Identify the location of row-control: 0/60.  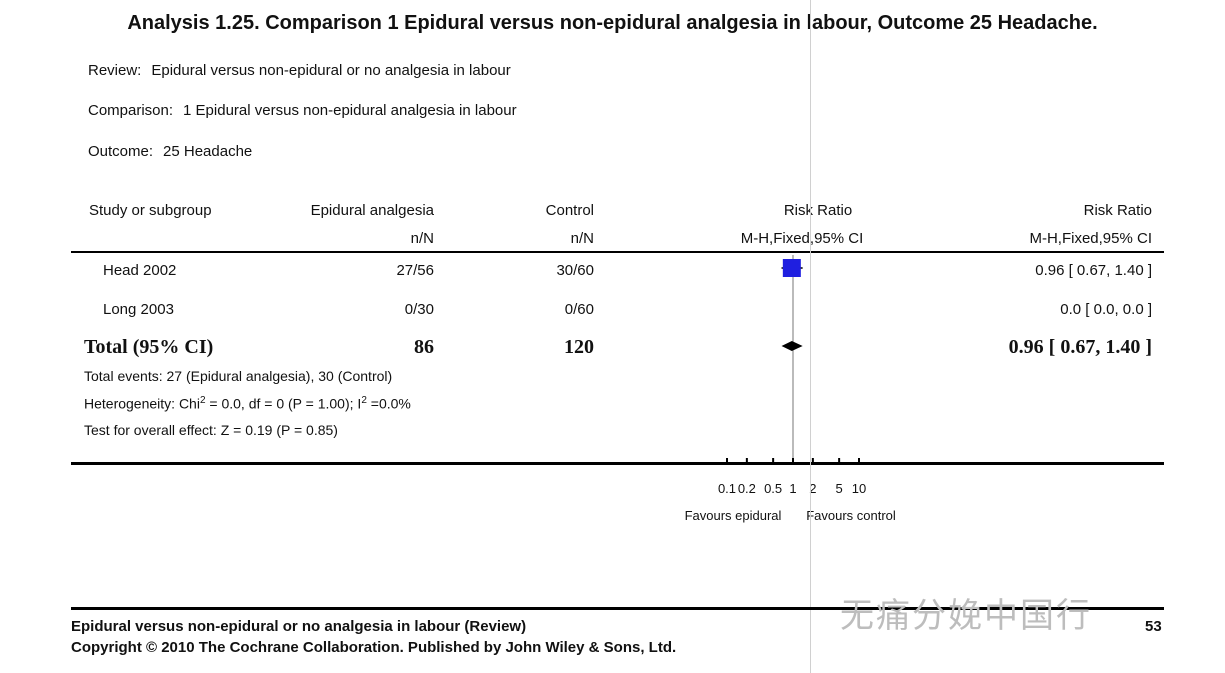
(579, 309).